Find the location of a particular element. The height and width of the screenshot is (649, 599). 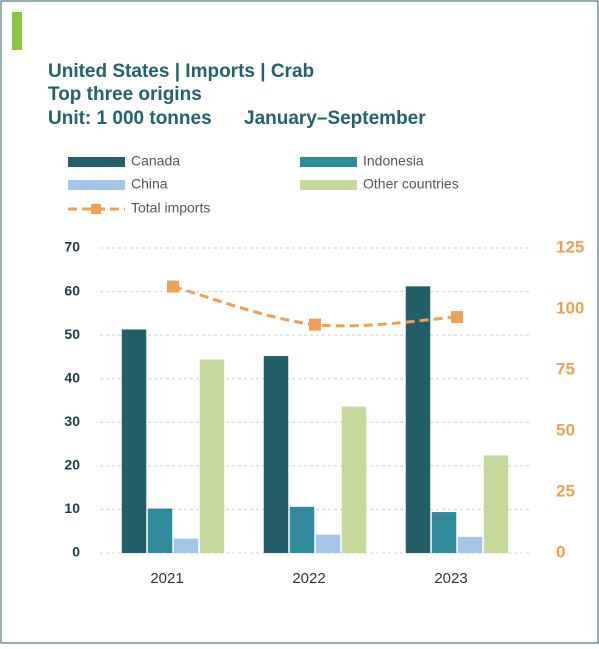

y2-tick-label: 100 is located at coordinates (570, 307).